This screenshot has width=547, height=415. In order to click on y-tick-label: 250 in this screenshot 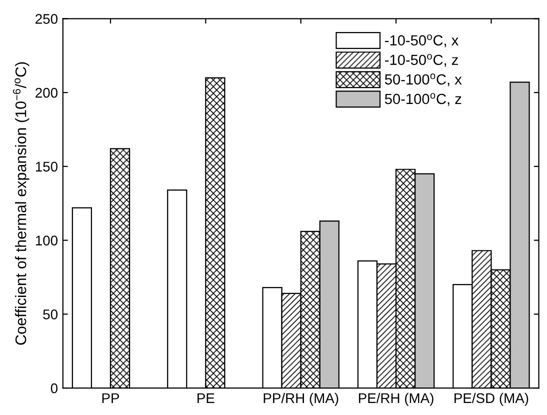, I will do `click(47, 19)`.